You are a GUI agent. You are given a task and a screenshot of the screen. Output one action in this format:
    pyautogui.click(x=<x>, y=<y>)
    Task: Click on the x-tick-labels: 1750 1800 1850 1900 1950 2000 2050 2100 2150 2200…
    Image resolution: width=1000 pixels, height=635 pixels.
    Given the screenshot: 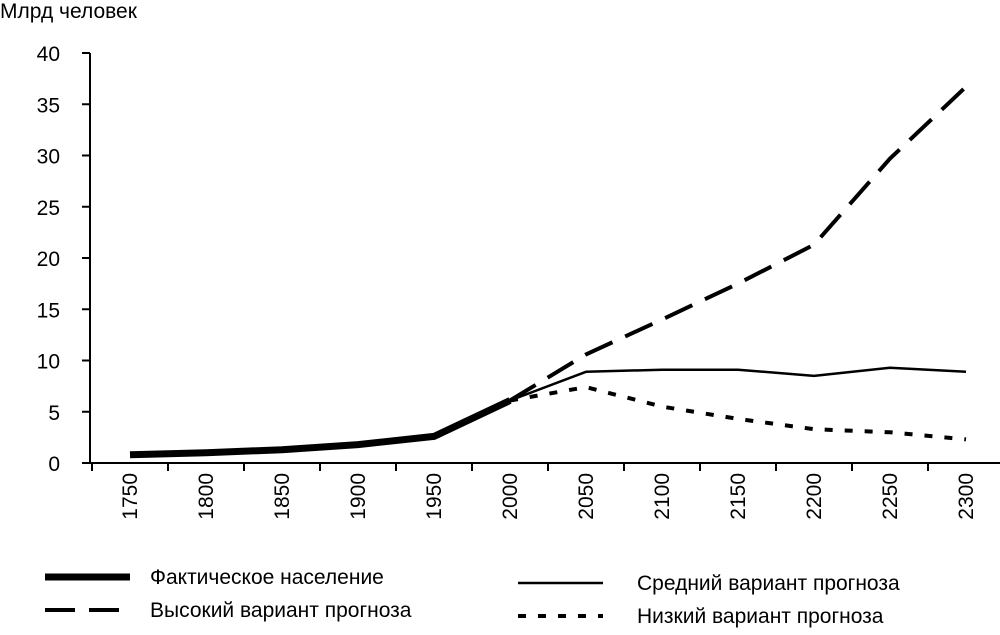 What is the action you would take?
    pyautogui.click(x=534, y=491)
    